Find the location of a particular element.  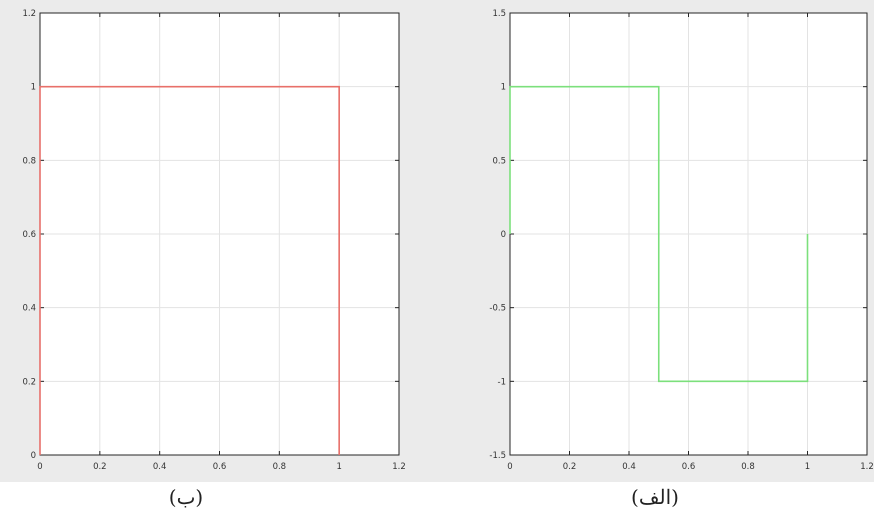

xtick-label-b-5: 1 is located at coordinates (338, 467).